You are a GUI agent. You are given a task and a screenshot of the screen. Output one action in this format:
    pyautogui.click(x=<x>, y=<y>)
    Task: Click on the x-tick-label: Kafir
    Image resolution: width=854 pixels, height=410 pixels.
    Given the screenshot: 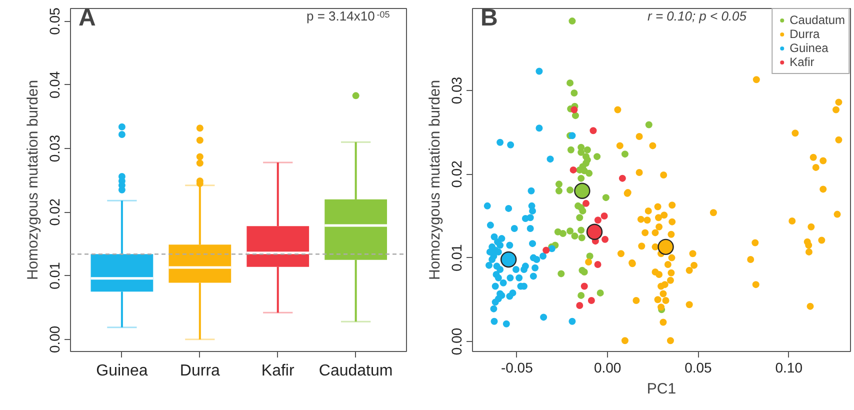 What is the action you would take?
    pyautogui.click(x=278, y=371)
    